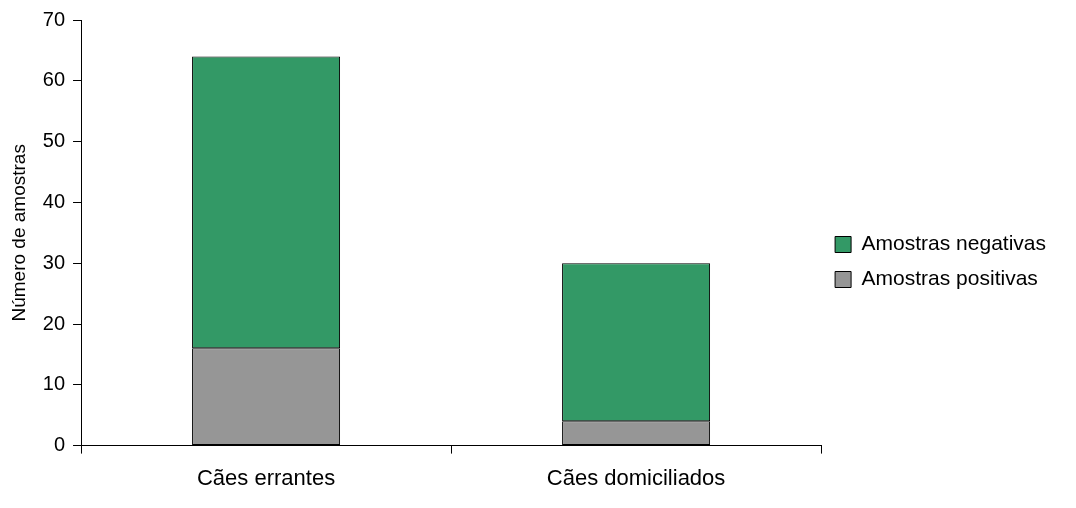  What do you see at coordinates (59, 444) in the screenshot?
I see `y-tick-label: 0` at bounding box center [59, 444].